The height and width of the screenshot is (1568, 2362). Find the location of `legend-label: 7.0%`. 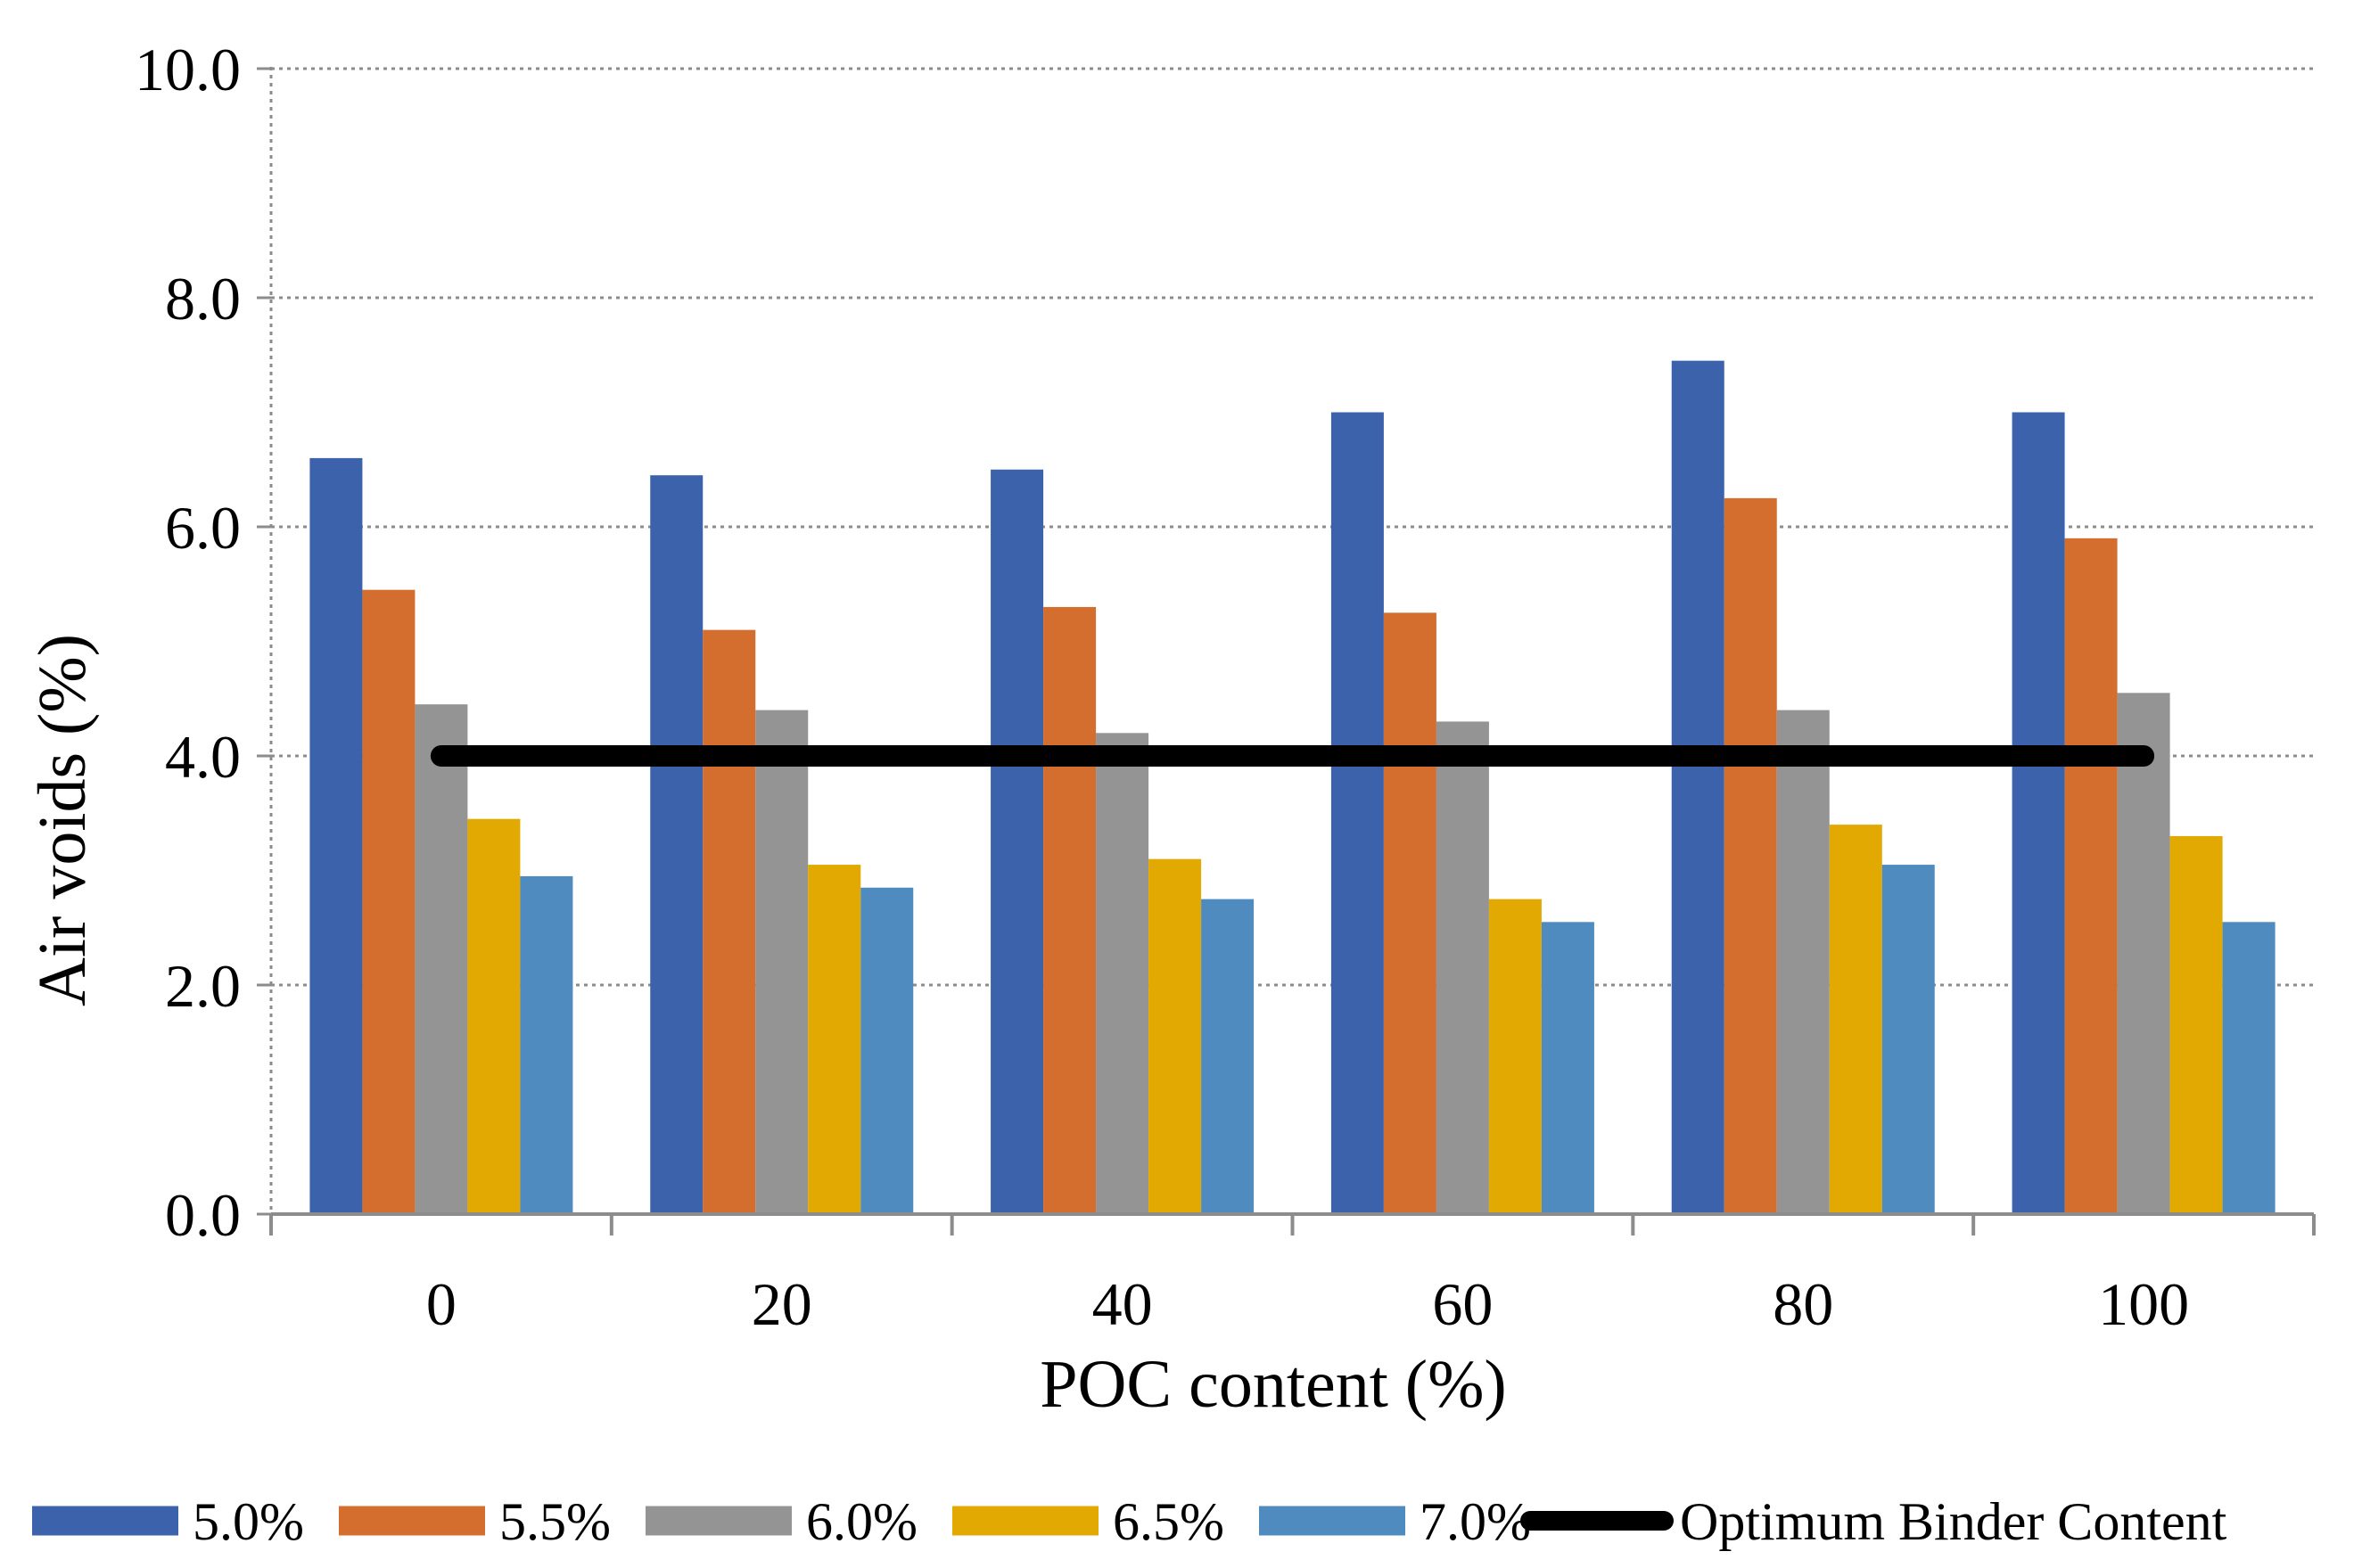

legend-label: 7.0% is located at coordinates (1475, 1522).